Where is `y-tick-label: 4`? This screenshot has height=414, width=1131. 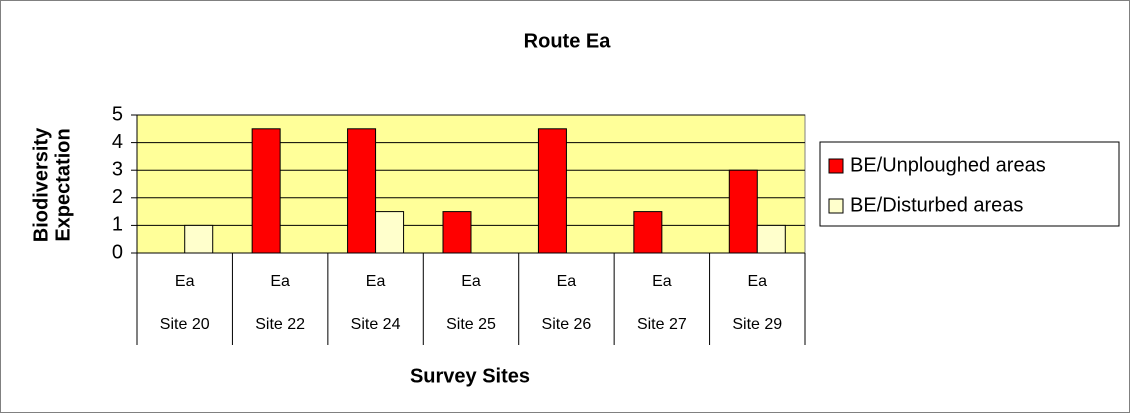
y-tick-label: 4 is located at coordinates (117, 142).